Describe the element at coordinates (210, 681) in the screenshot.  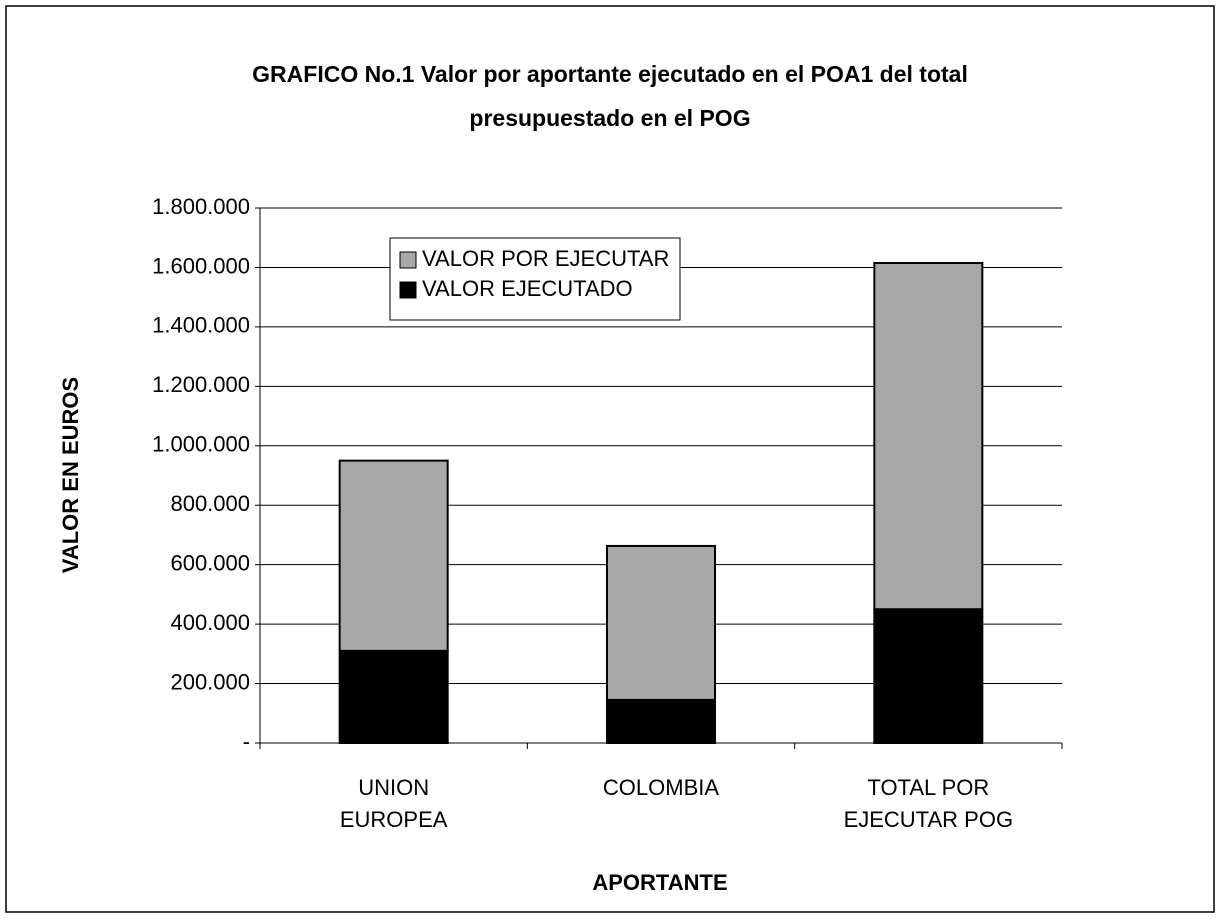
I see `y-tick-label: 200.000` at that location.